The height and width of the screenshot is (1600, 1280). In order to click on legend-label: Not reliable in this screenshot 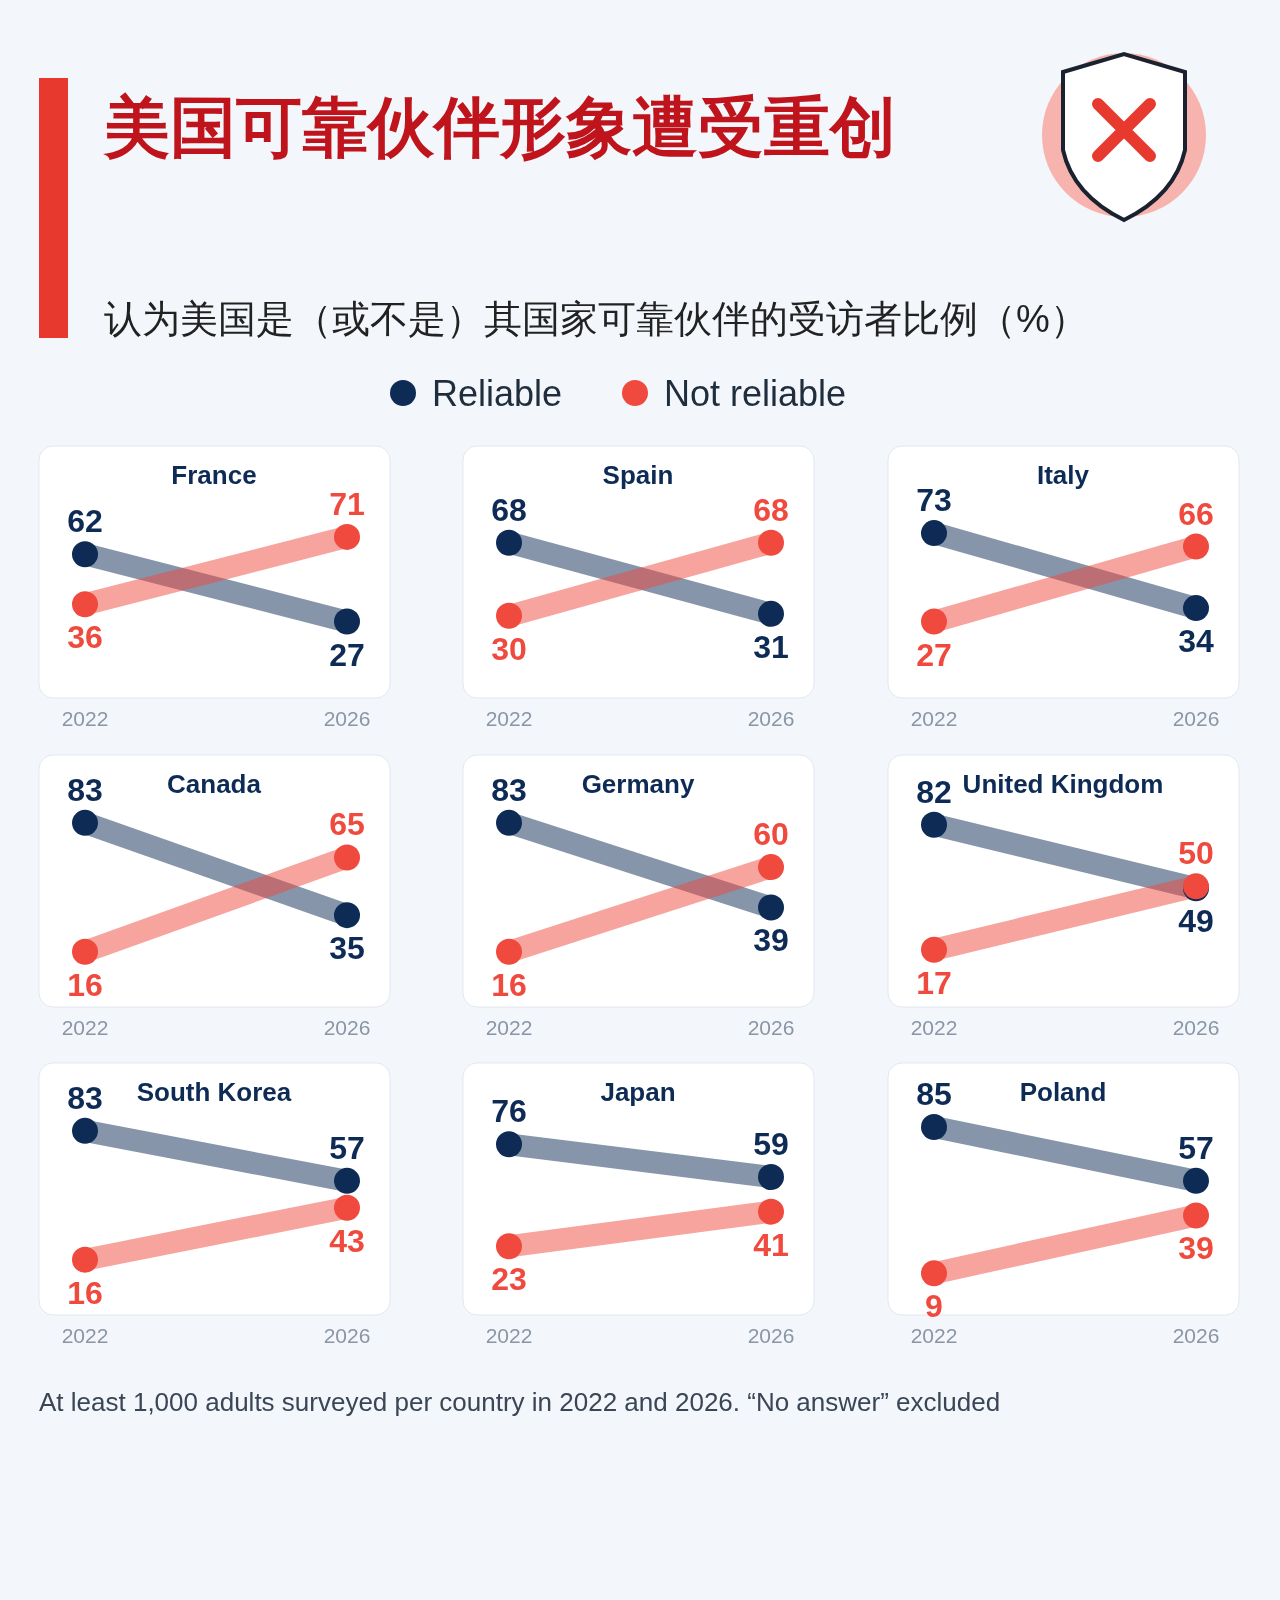, I will do `click(755, 393)`.